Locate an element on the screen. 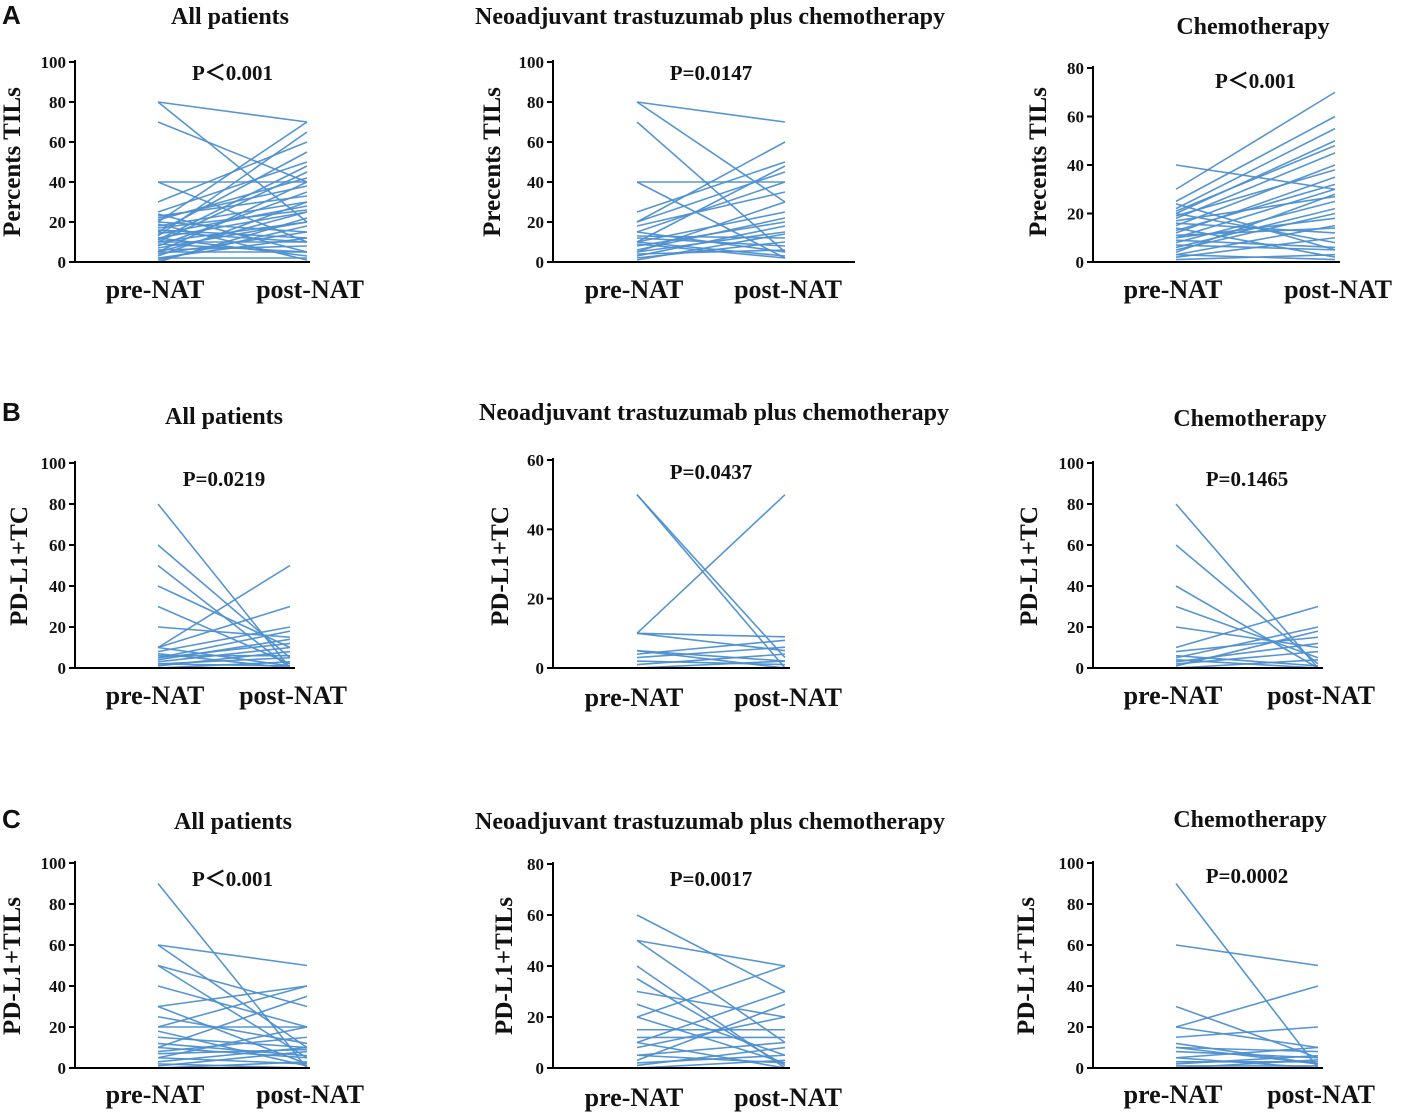 The height and width of the screenshot is (1114, 1415). y-axis-title: PD-L1+TILs is located at coordinates (504, 966).